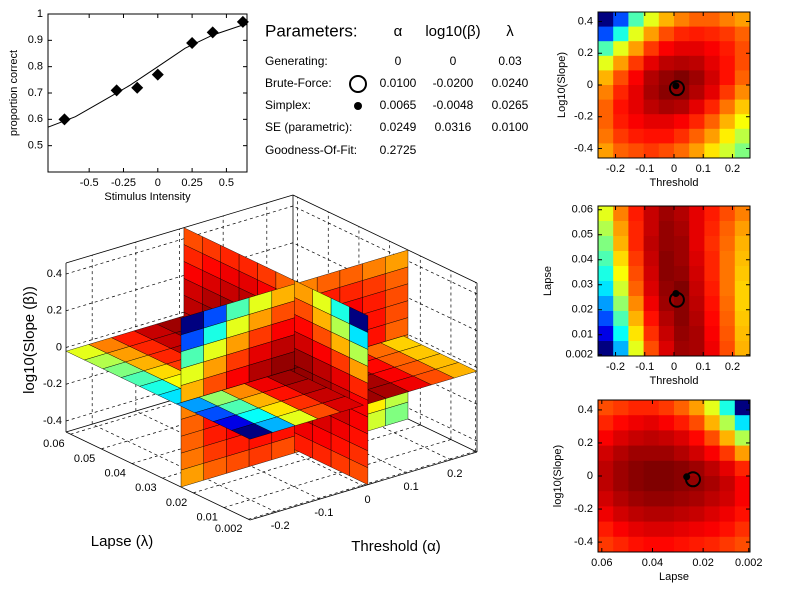 The image size is (800, 600). What do you see at coordinates (35, 67) in the screenshot?
I see `y-tick-label: 0.8` at bounding box center [35, 67].